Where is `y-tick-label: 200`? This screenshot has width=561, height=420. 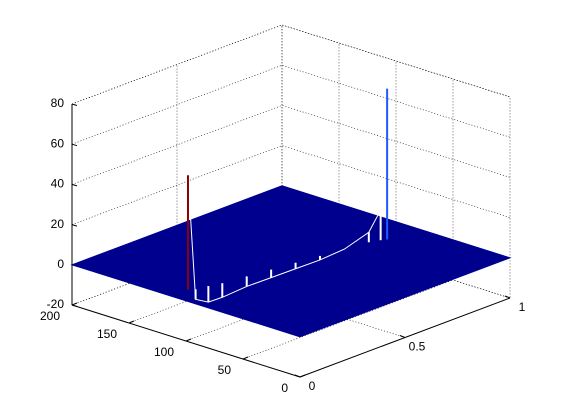 y-tick-label: 200 is located at coordinates (50, 316).